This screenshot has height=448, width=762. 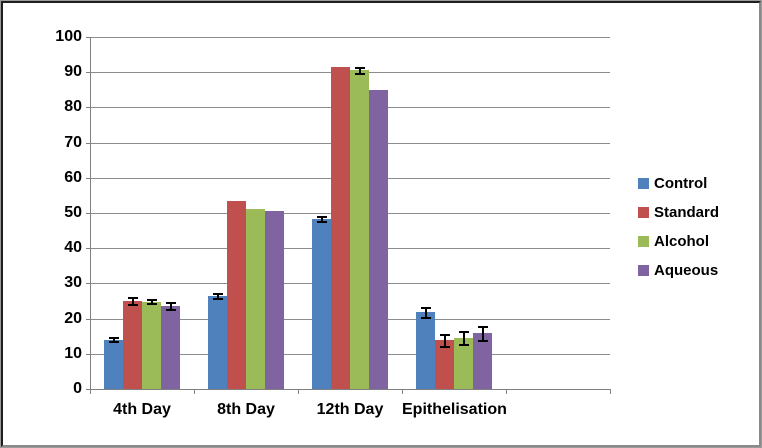 What do you see at coordinates (350, 37) in the screenshot?
I see `gridline` at bounding box center [350, 37].